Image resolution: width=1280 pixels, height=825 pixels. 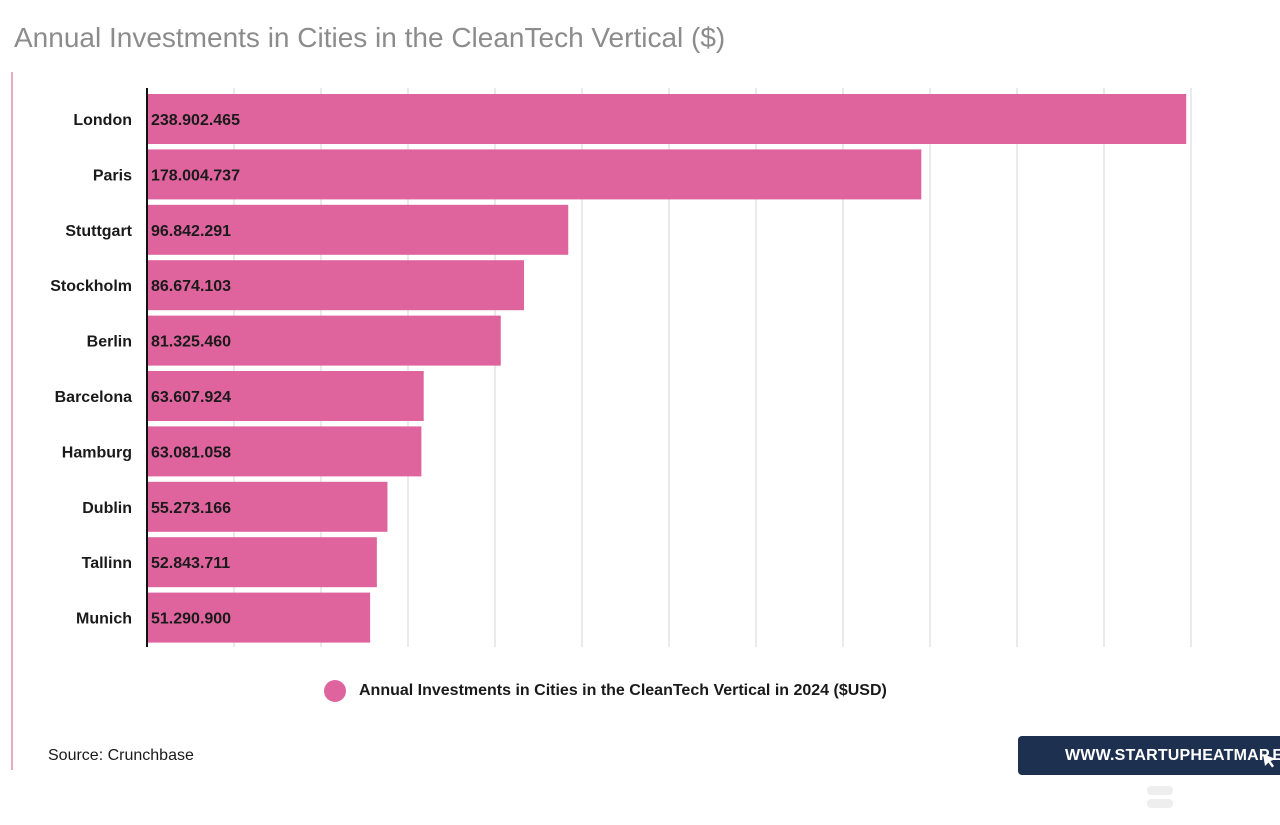 I want to click on data-label: 238.902.465, so click(x=195, y=120).